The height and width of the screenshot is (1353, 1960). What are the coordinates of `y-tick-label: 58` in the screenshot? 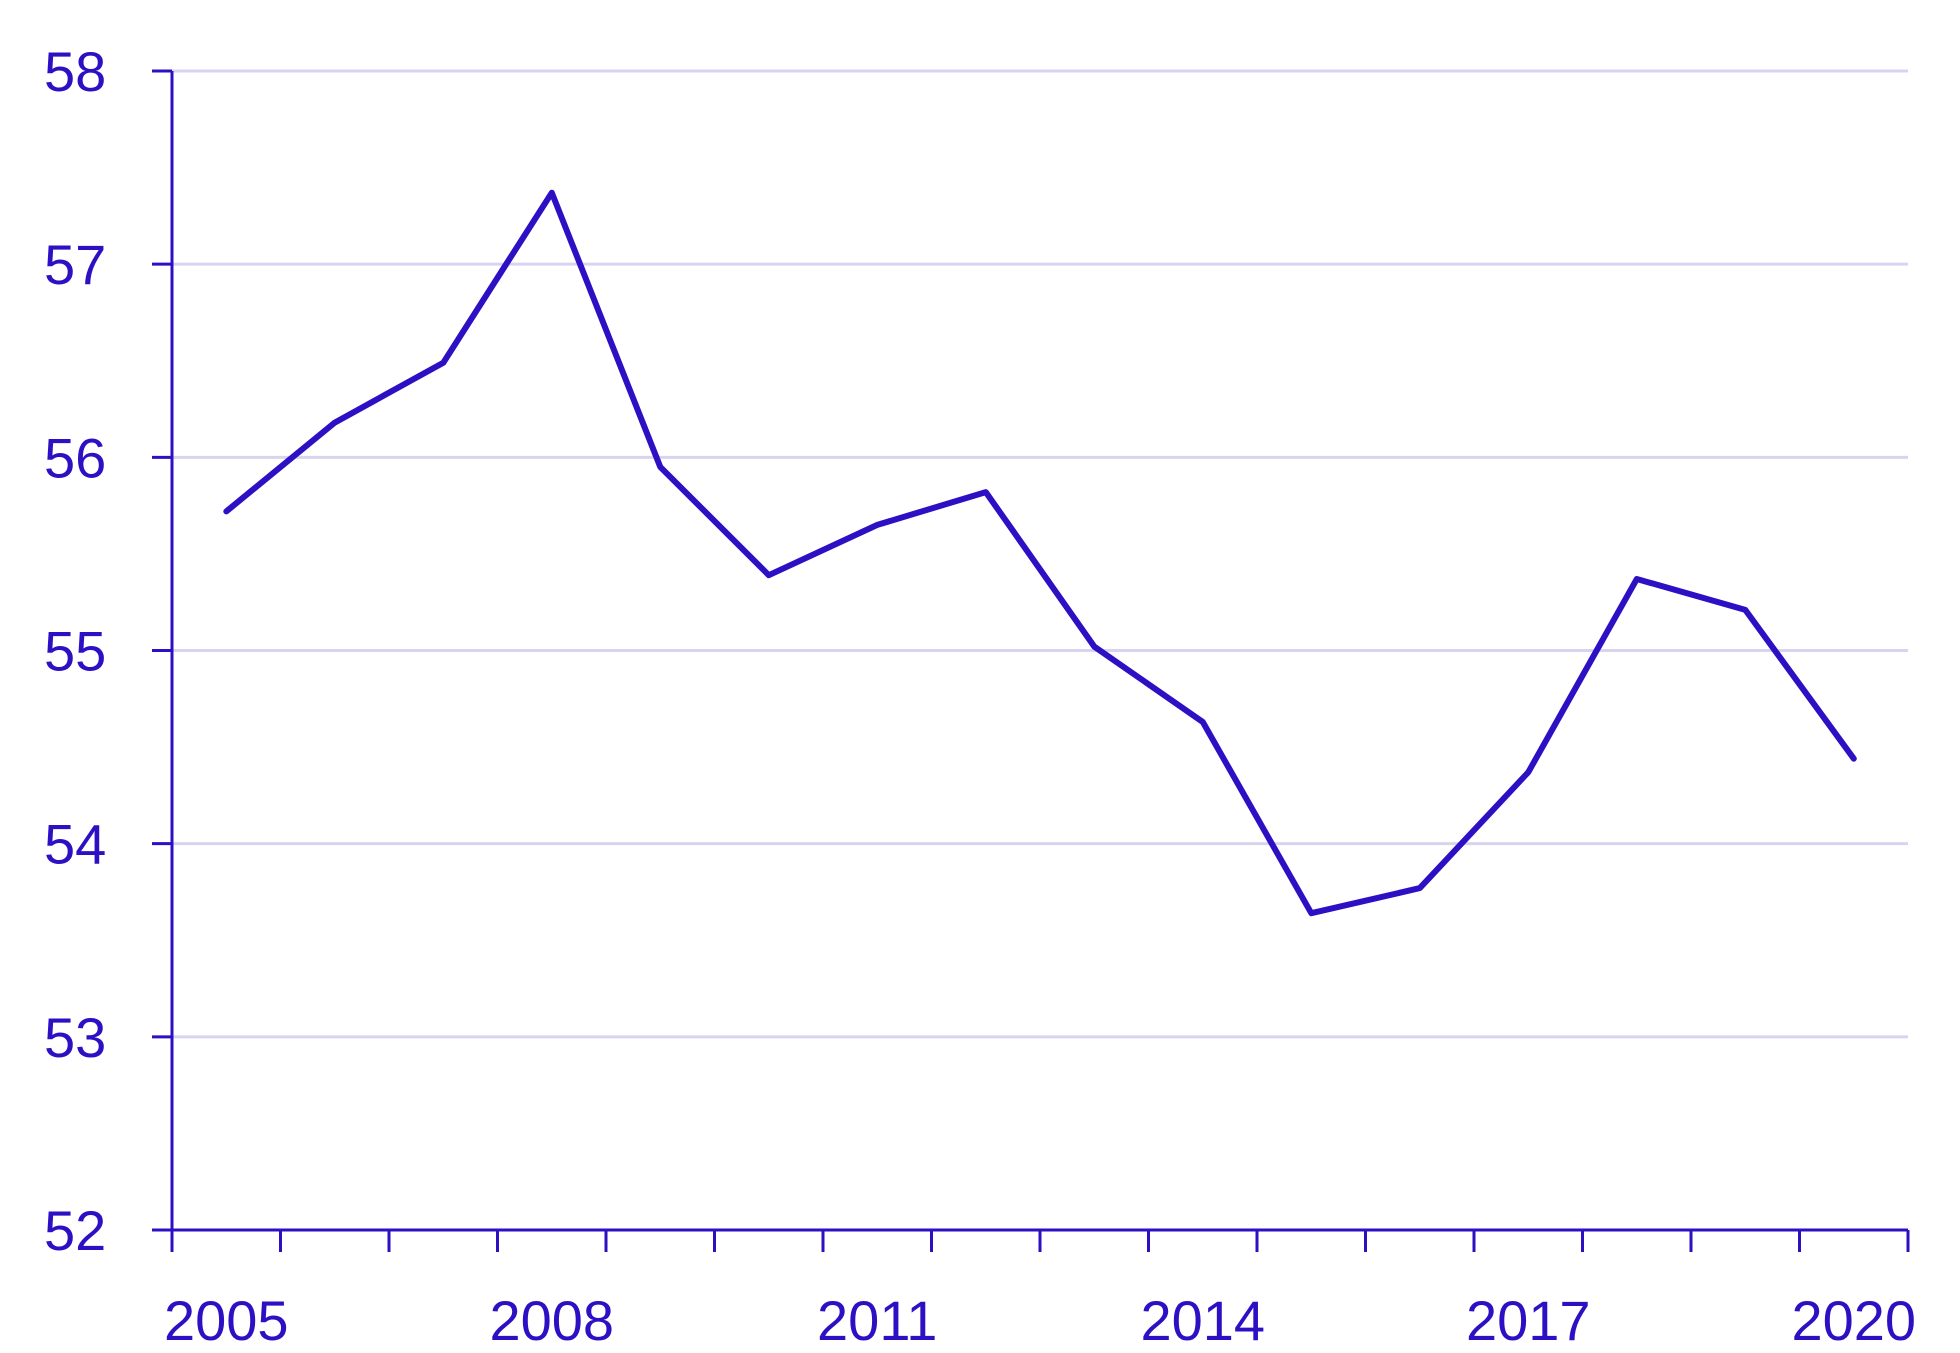 It's located at (75, 71).